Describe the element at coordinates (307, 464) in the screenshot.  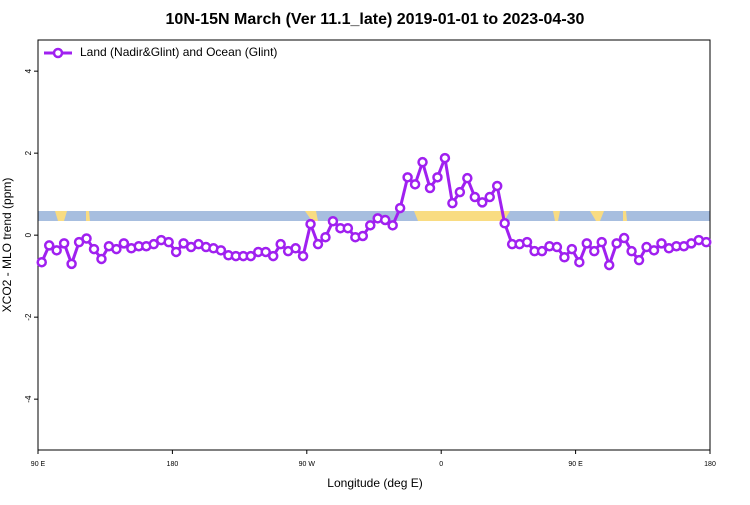
I see `x-tick-label: 90 W` at that location.